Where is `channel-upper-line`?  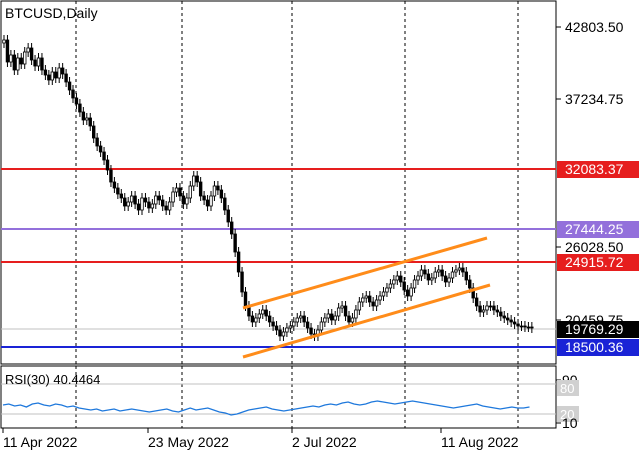 channel-upper-line is located at coordinates (365, 273).